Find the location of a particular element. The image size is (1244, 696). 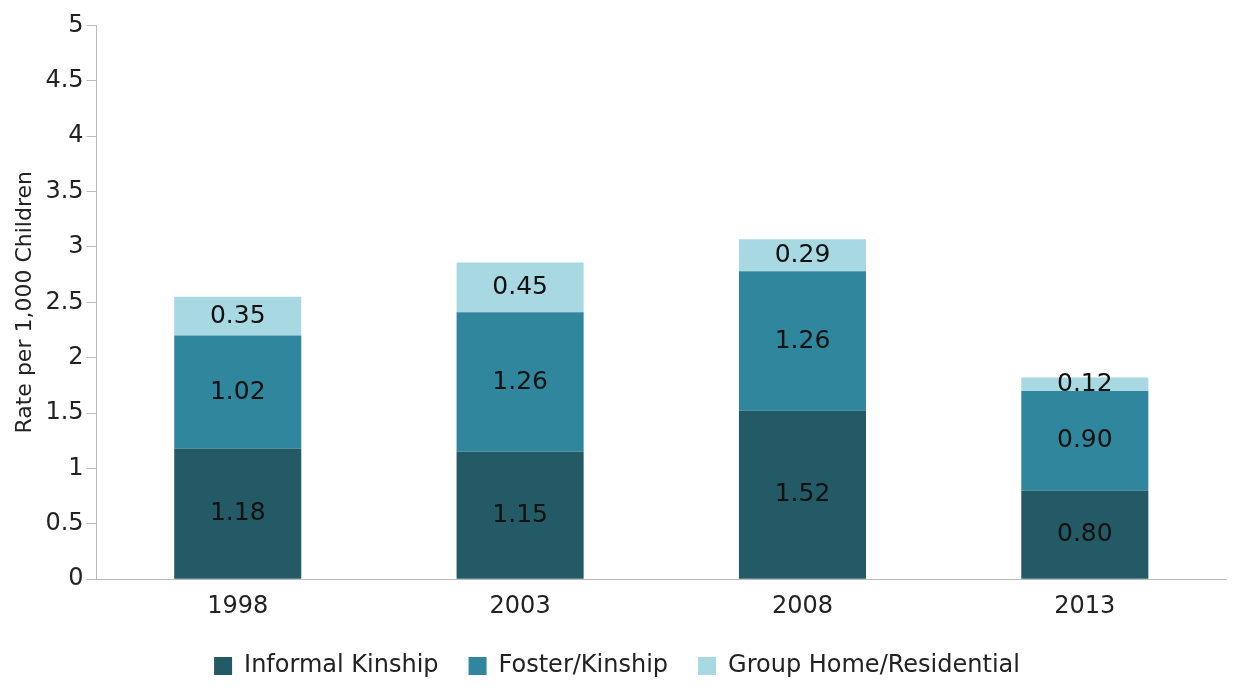

y-tick-label: 2 is located at coordinates (76, 355).